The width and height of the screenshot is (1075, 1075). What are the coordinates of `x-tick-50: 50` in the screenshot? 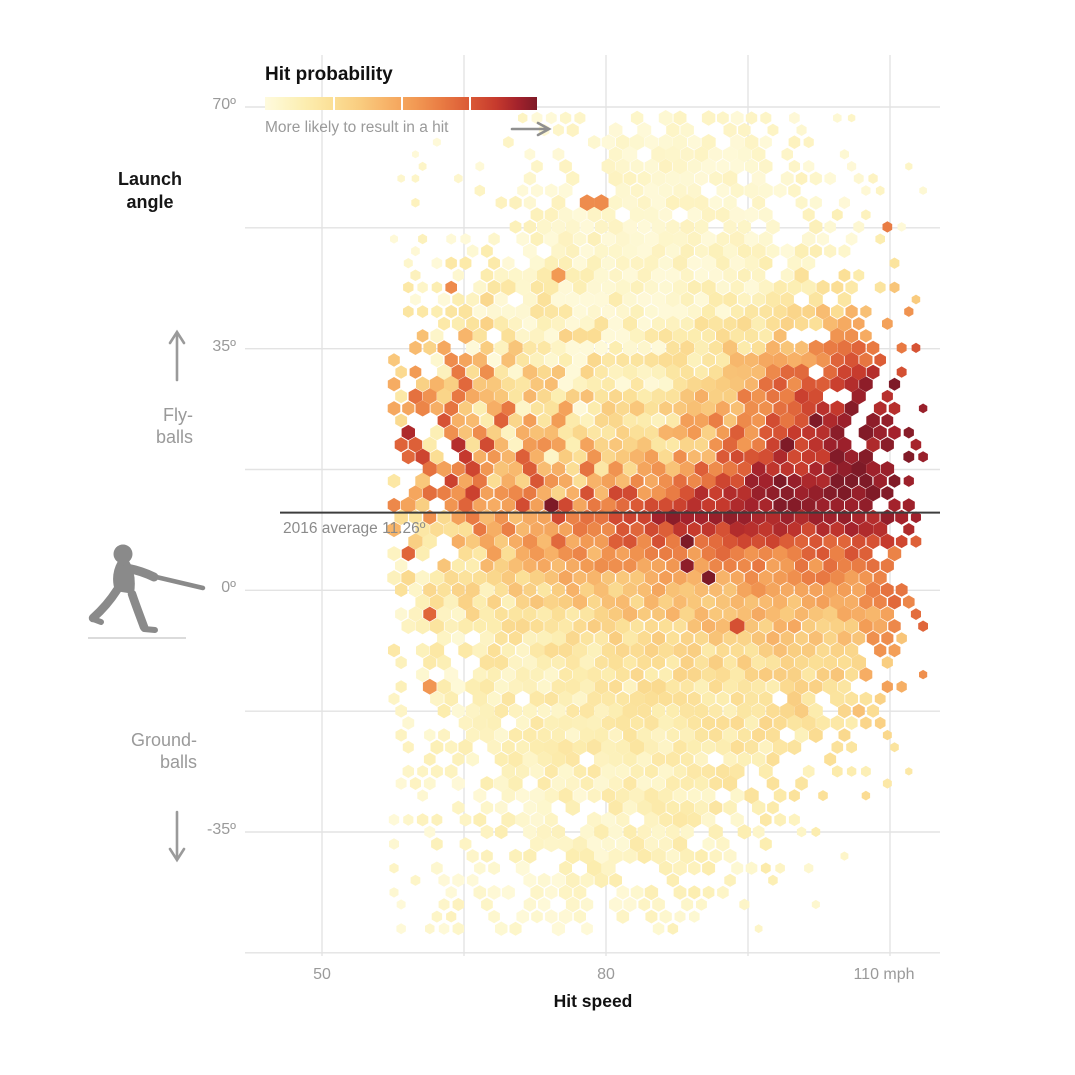 It's located at (322, 974).